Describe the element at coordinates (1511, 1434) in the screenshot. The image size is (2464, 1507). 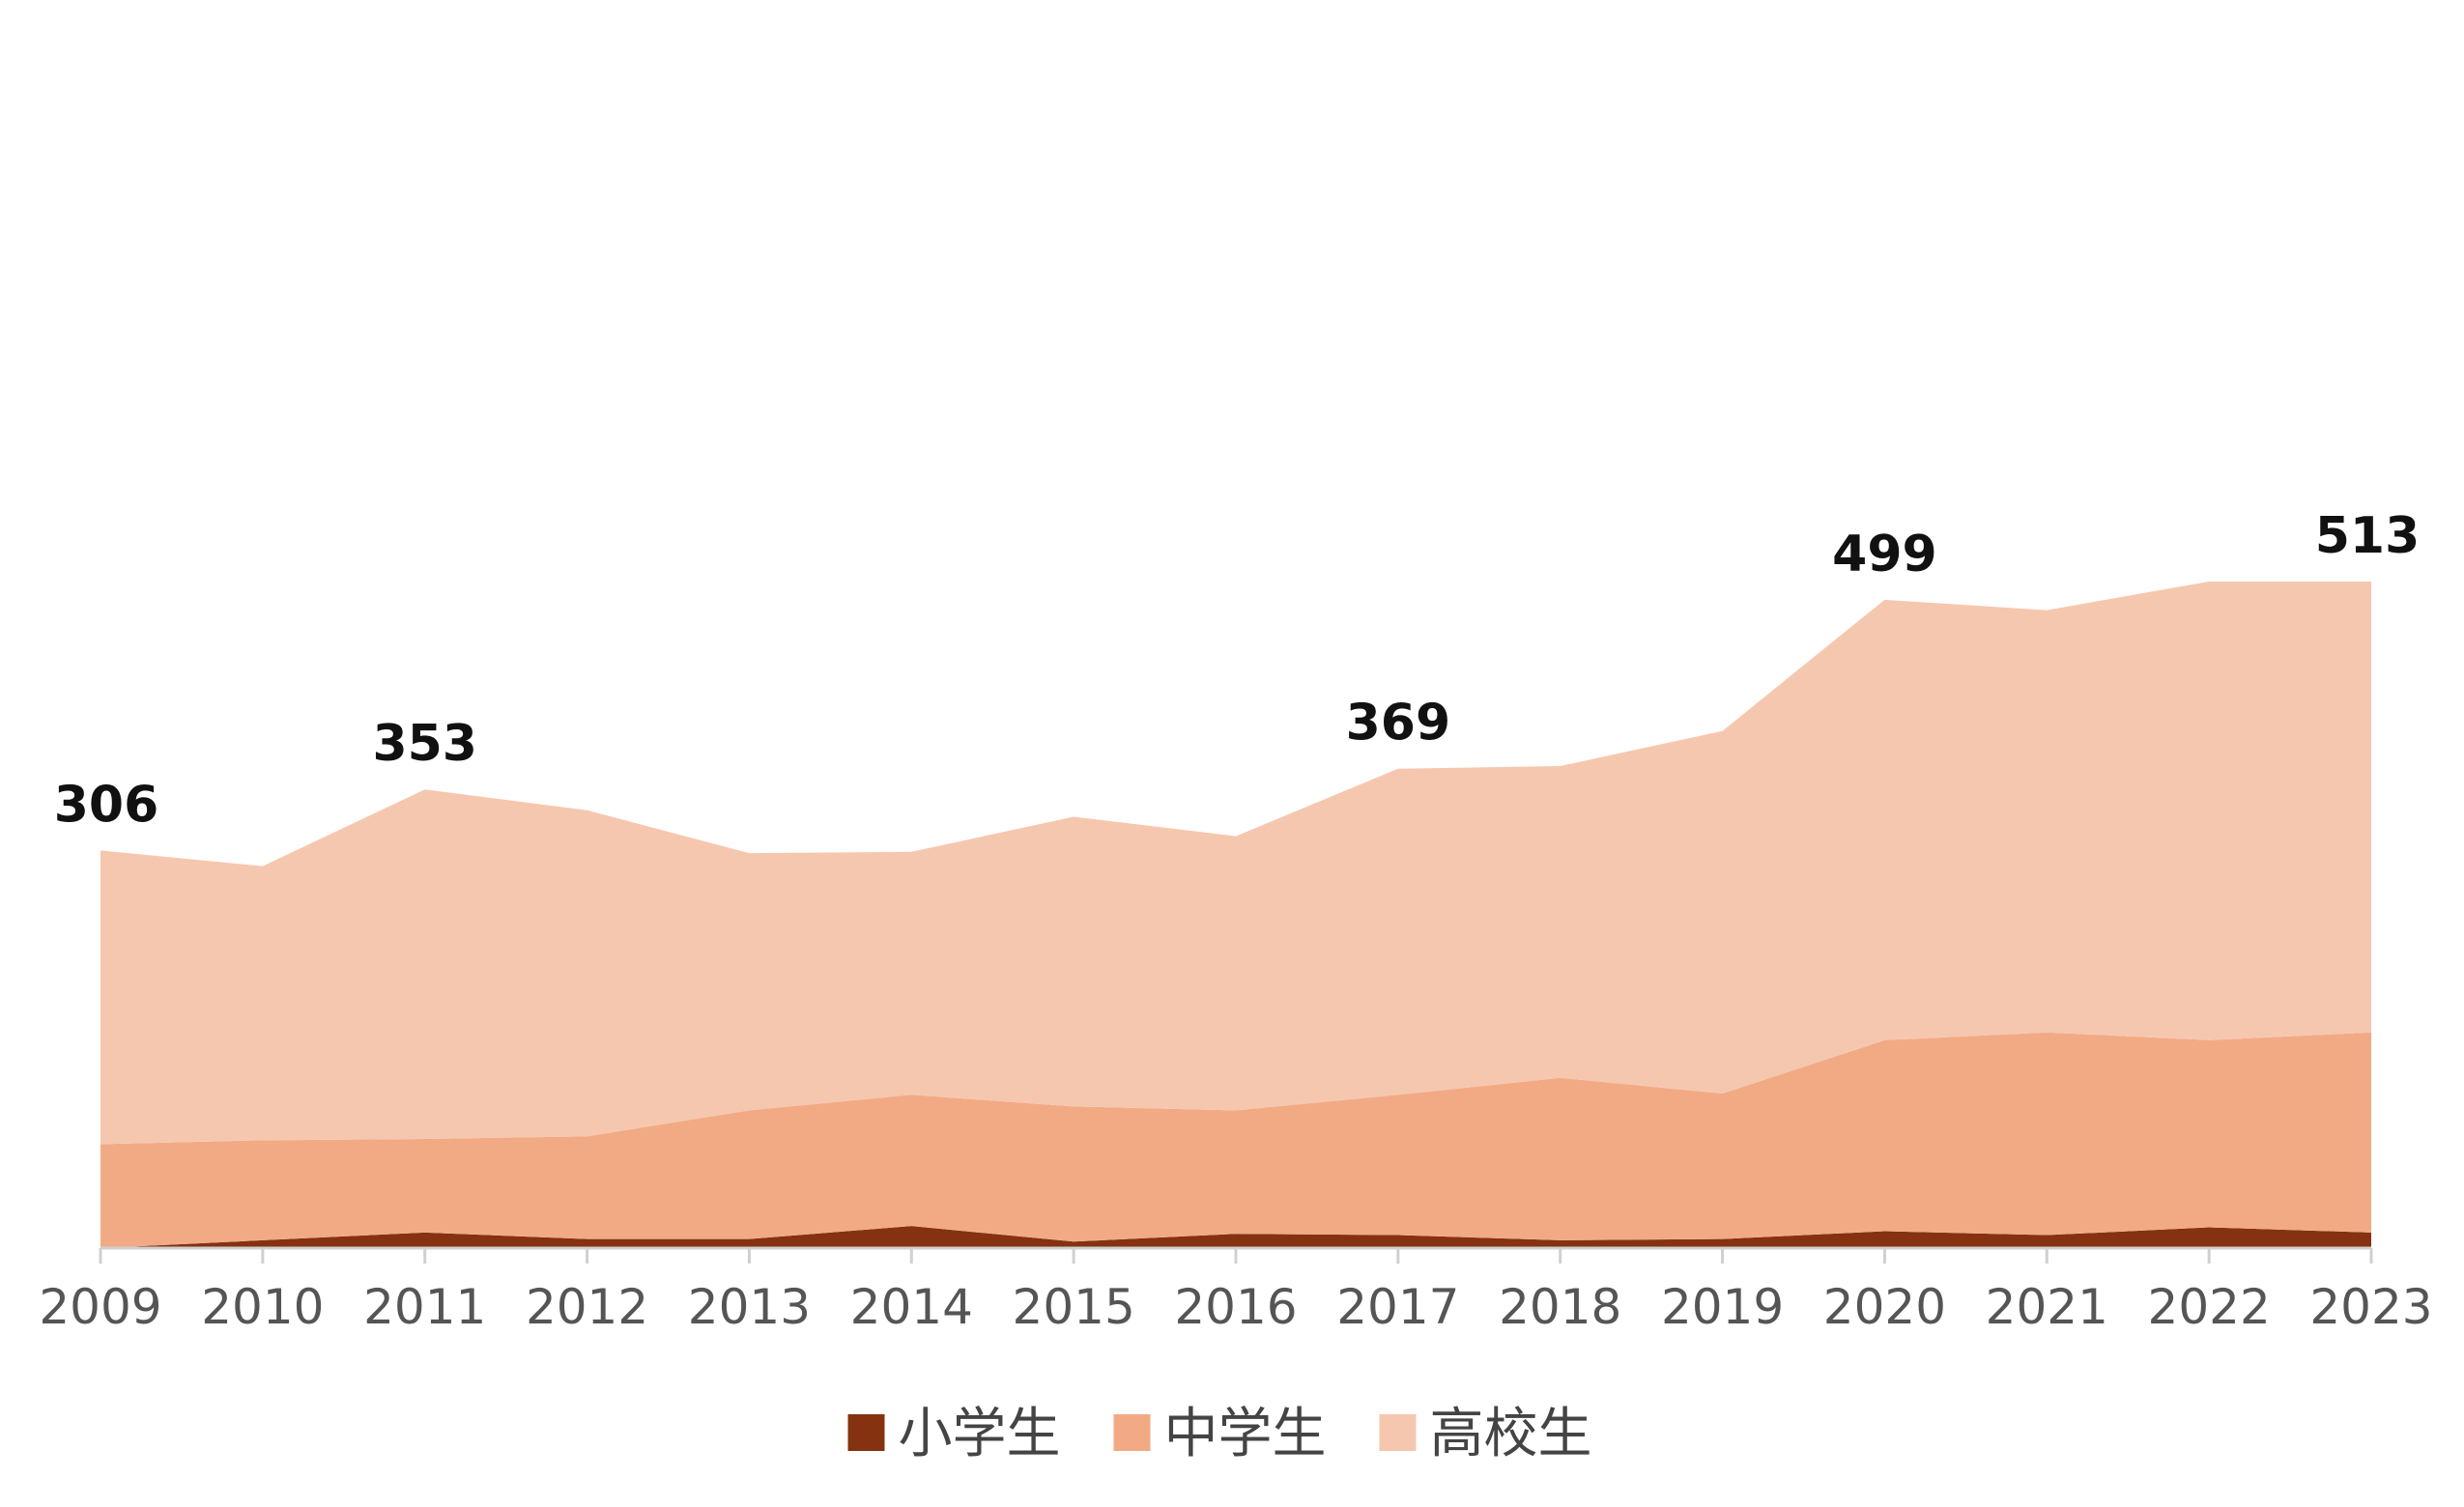
I see `legend-label: 高校生` at that location.